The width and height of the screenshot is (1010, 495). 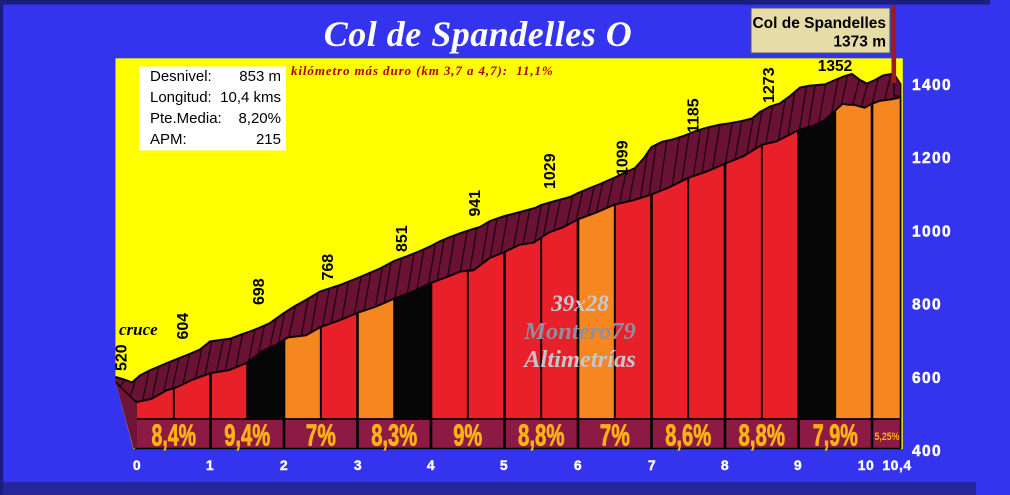 I want to click on svg-text: 5, so click(x=504, y=465).